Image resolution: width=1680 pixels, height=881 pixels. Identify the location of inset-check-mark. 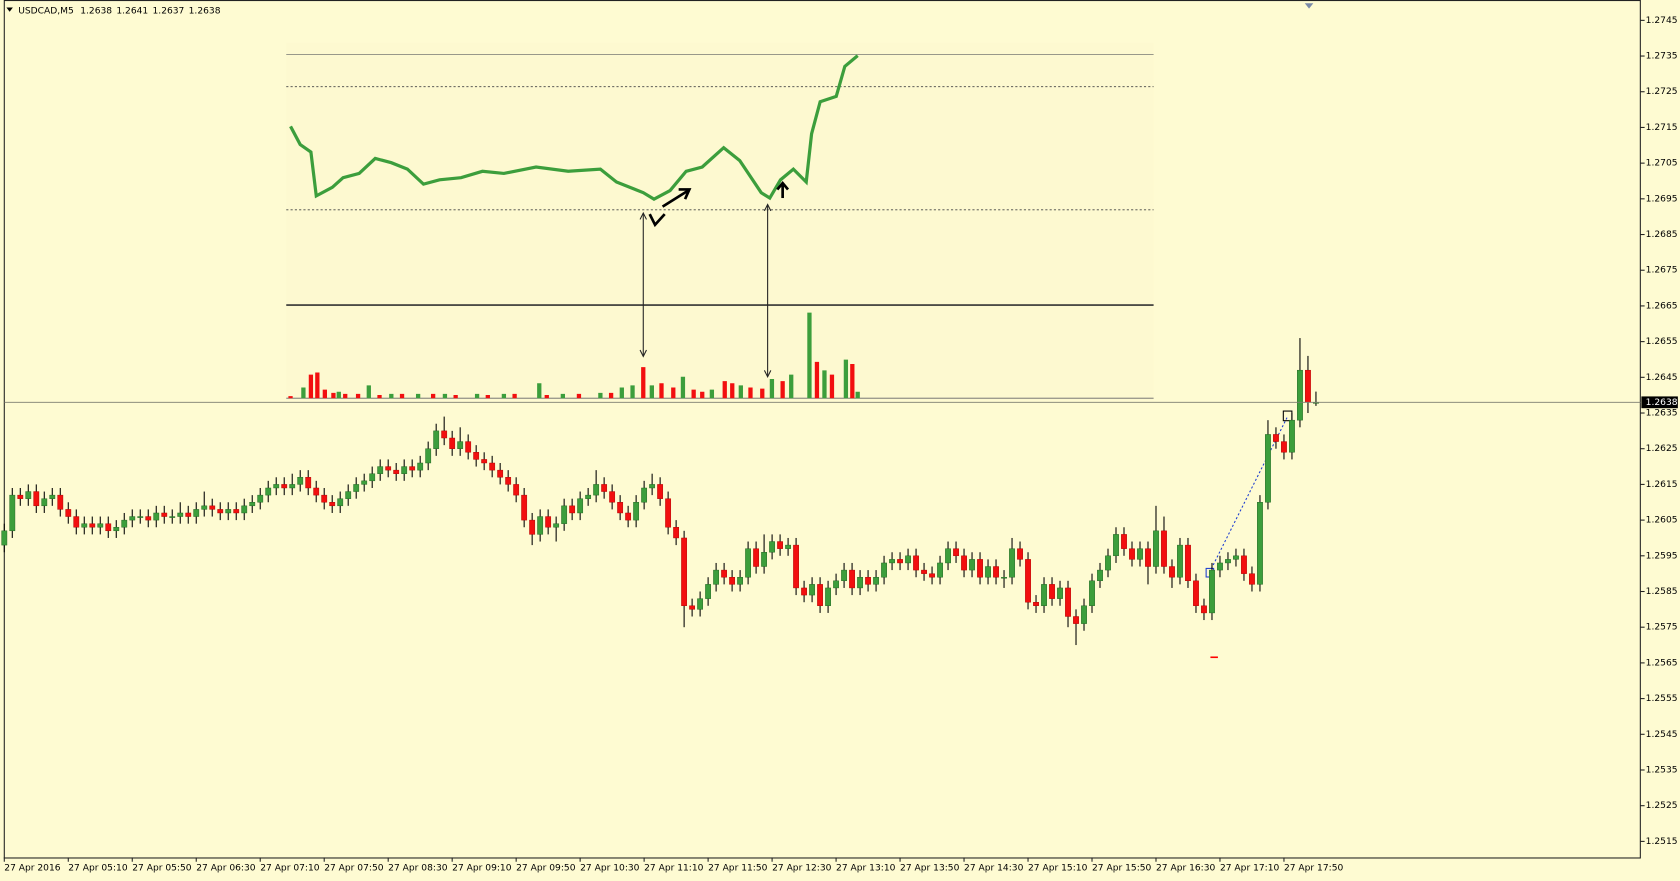
(657, 220).